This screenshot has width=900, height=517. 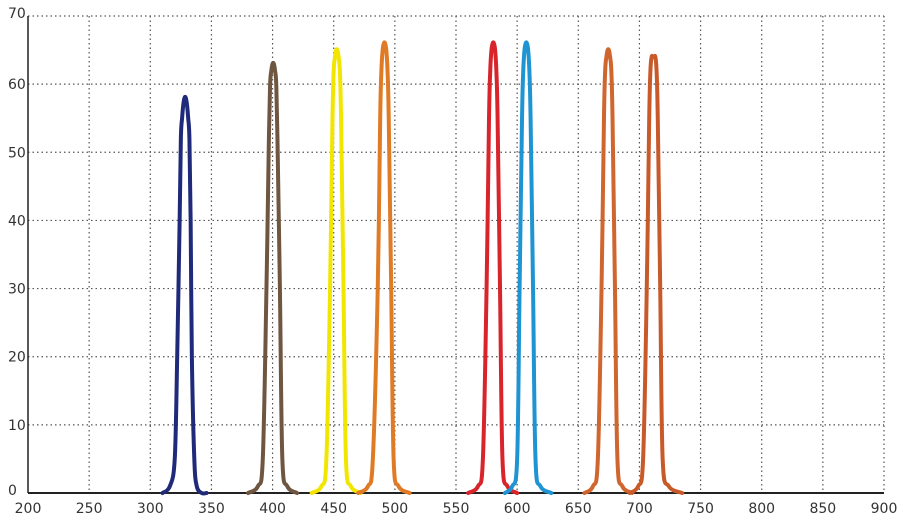 What do you see at coordinates (17, 358) in the screenshot?
I see `y-tick-label-20: 20` at bounding box center [17, 358].